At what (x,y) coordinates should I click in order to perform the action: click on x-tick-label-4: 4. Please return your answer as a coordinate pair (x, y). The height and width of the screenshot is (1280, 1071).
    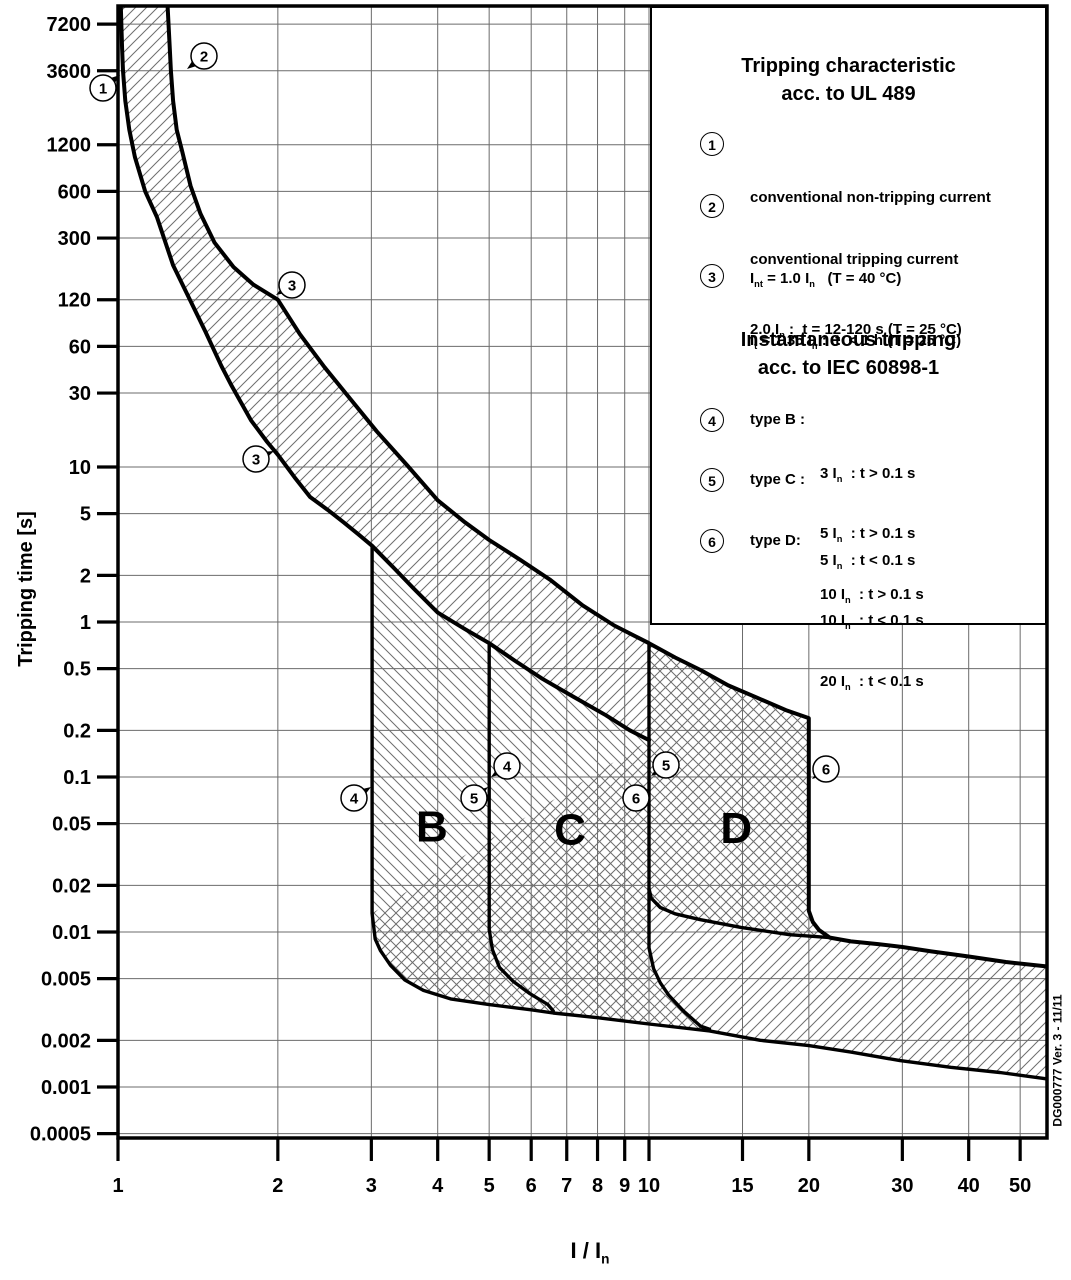
    Looking at the image, I should click on (438, 1186).